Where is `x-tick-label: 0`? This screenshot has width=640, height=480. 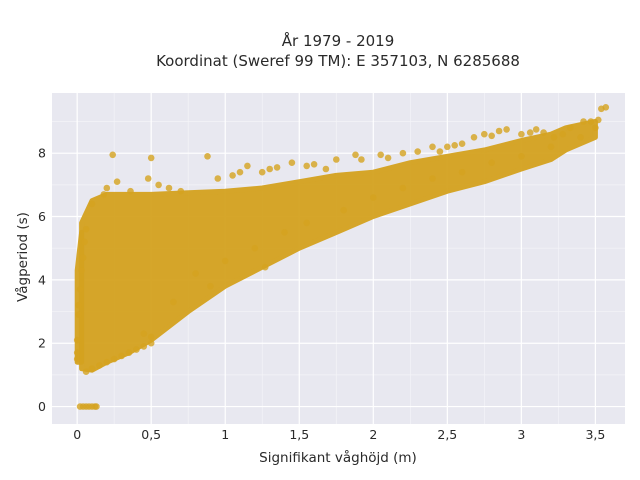 x-tick-label: 0 is located at coordinates (77, 434).